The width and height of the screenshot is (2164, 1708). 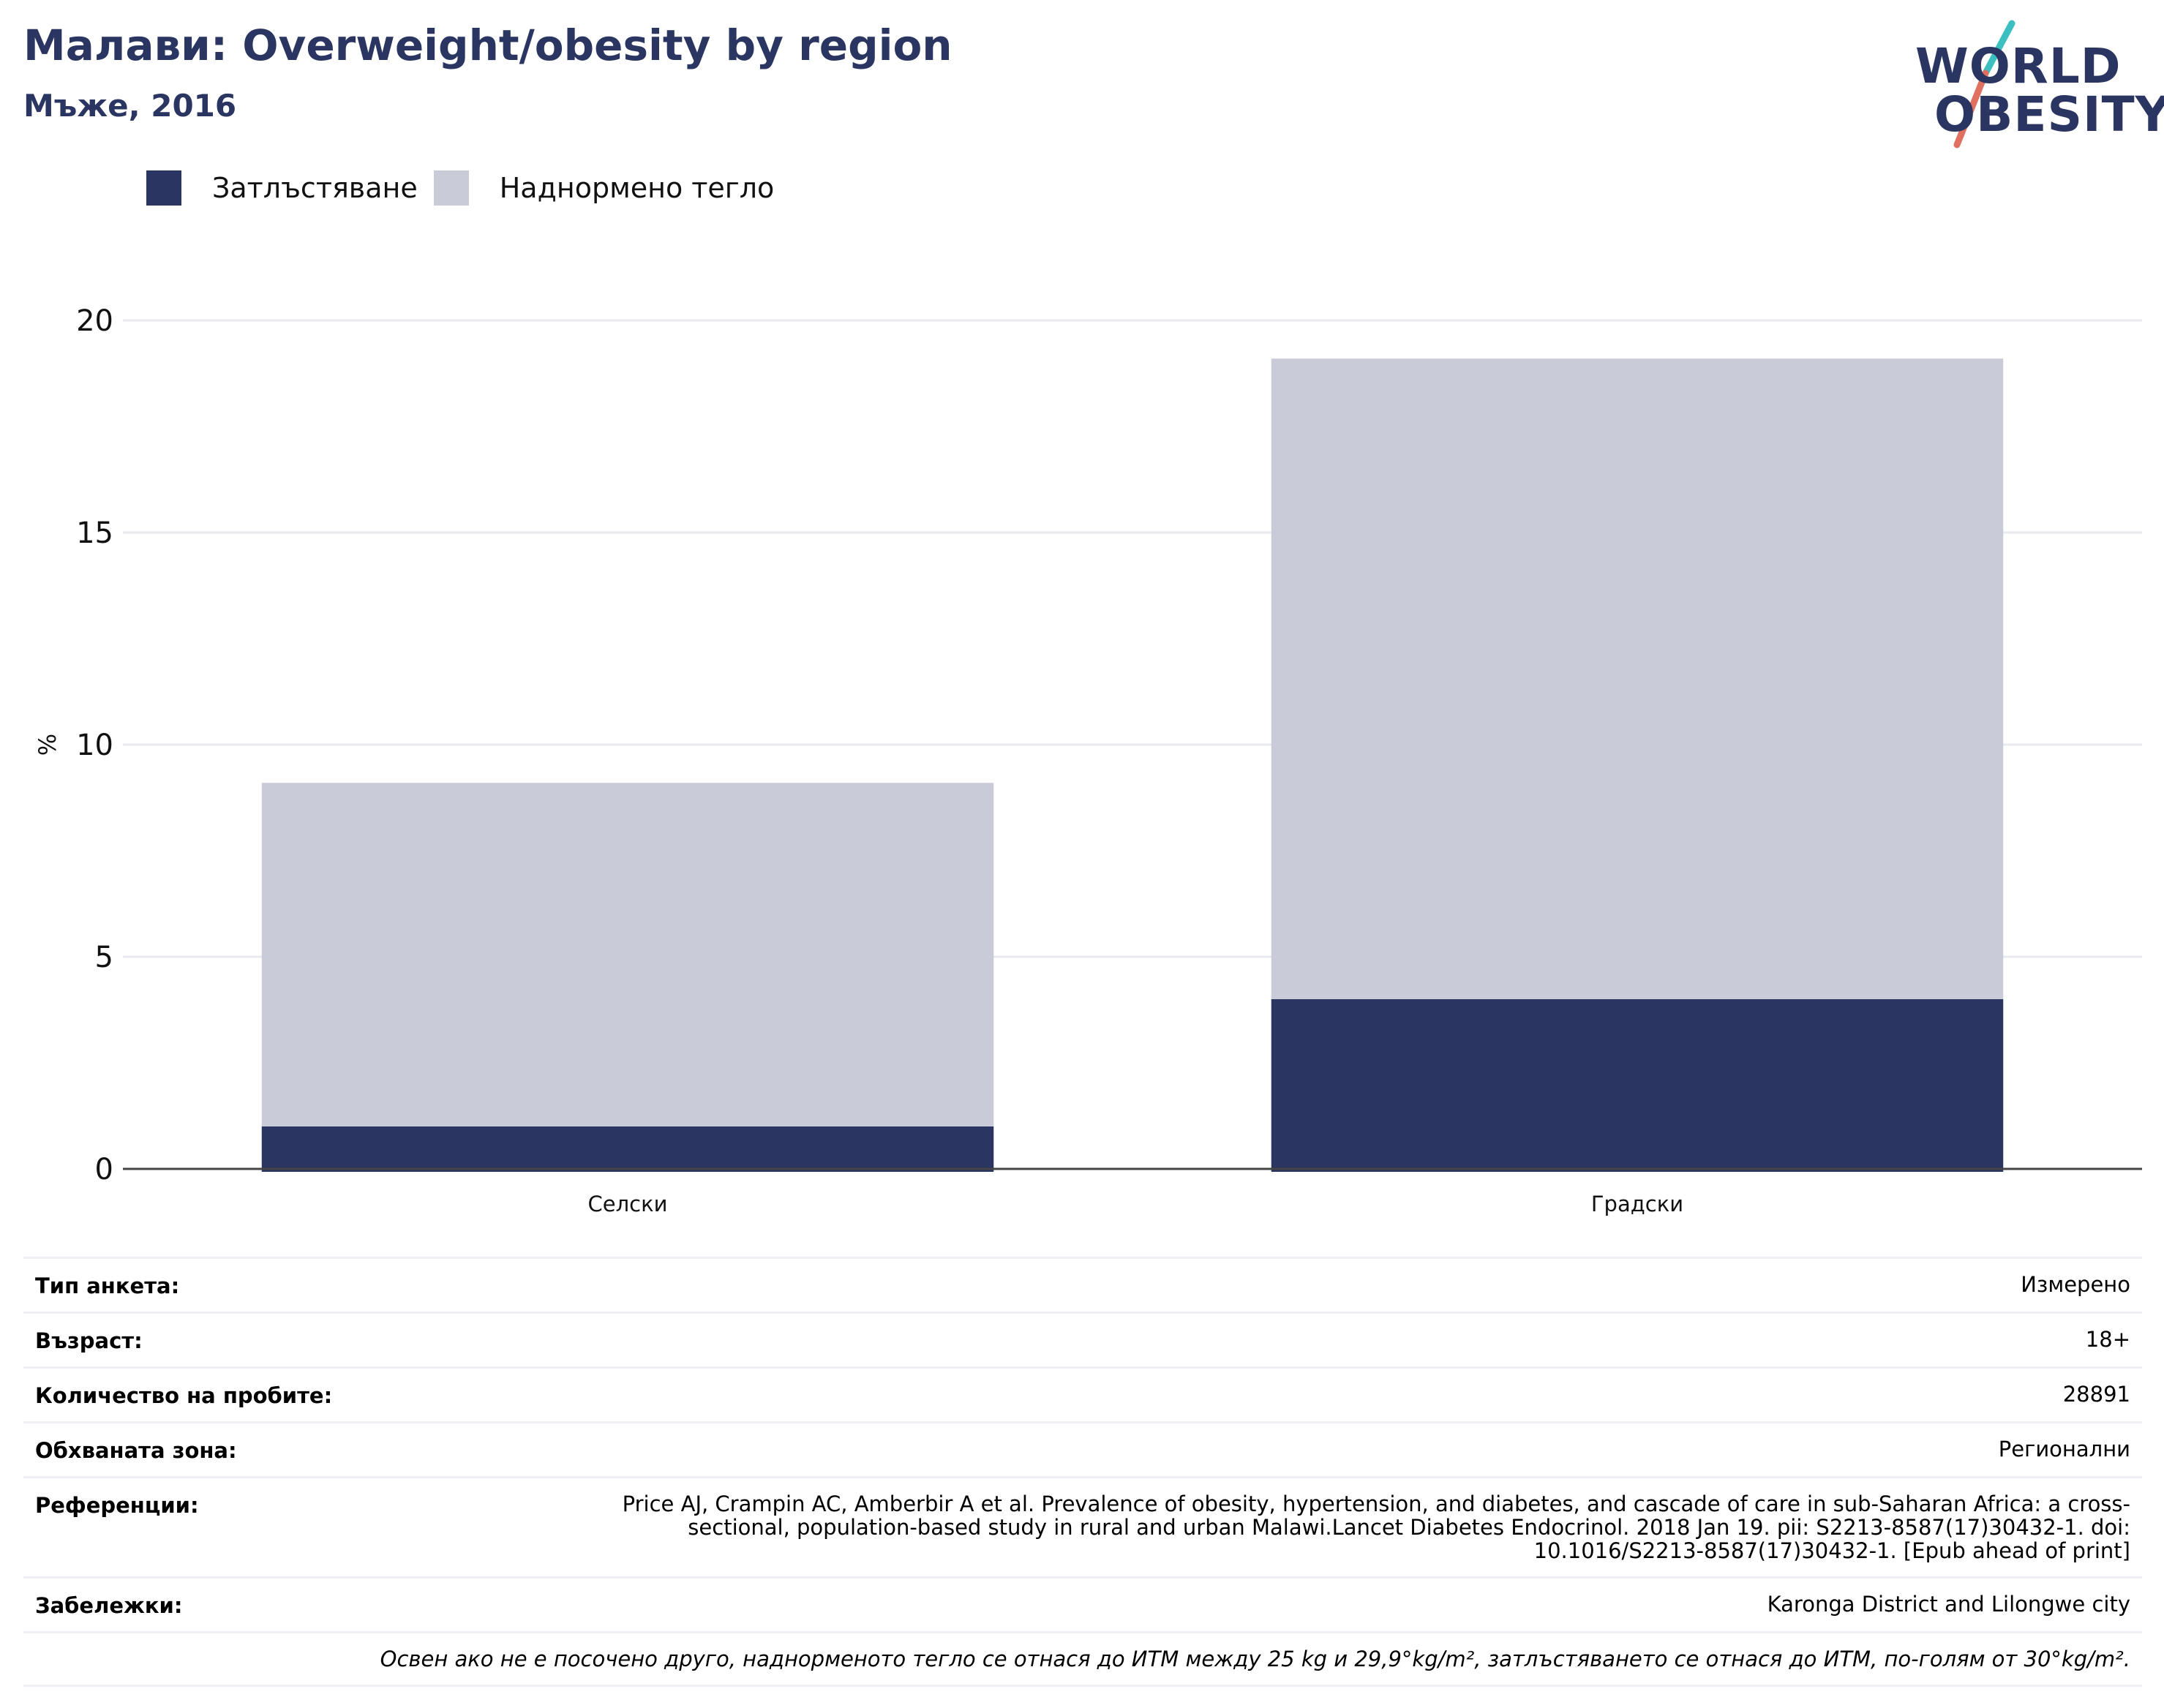 I want to click on y-tick-label: 10, so click(x=94, y=745).